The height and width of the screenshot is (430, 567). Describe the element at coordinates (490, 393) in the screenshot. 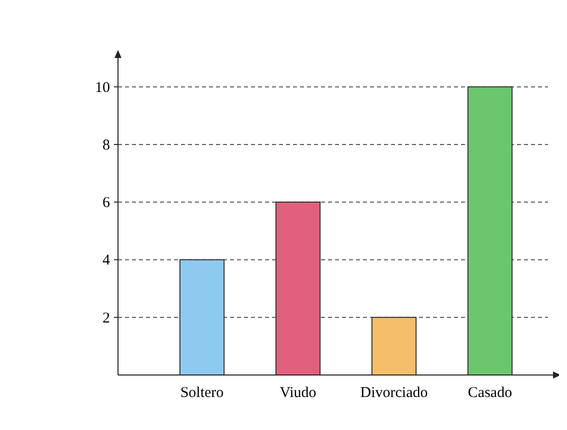

I see `x-tick-label: Casado` at that location.